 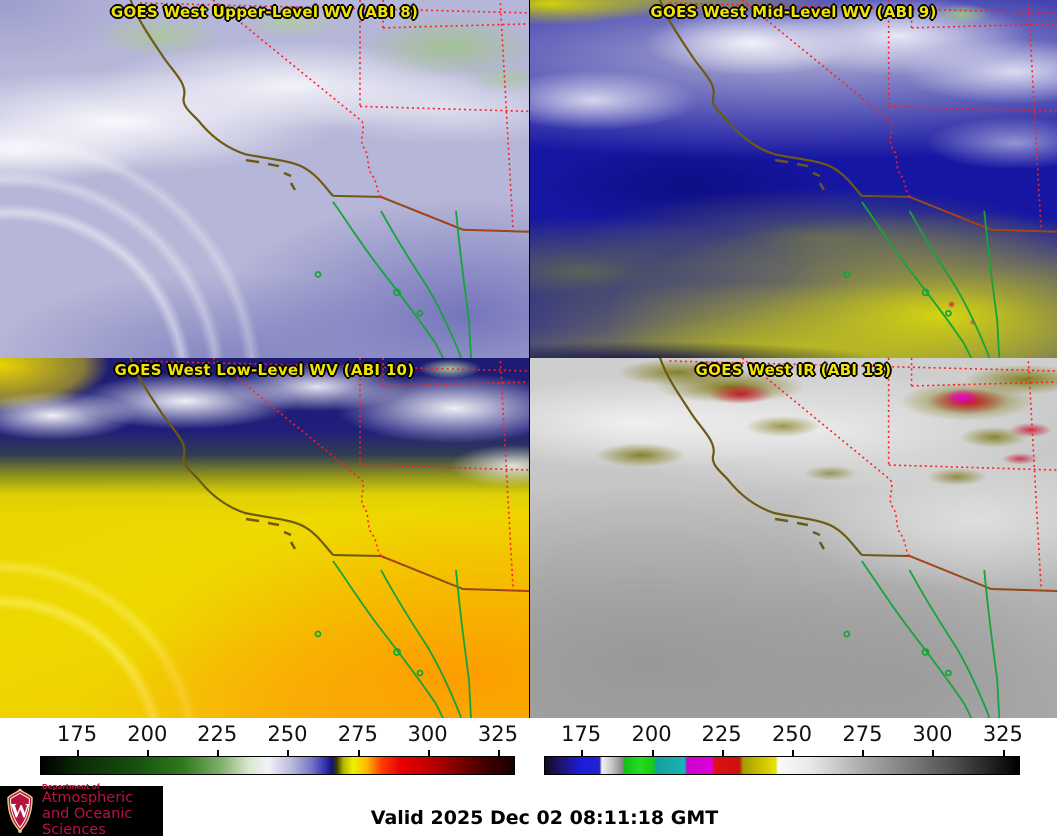 I want to click on wv-colorbar-labels: 175 200 225 250 275 300 325, so click(x=279, y=736).